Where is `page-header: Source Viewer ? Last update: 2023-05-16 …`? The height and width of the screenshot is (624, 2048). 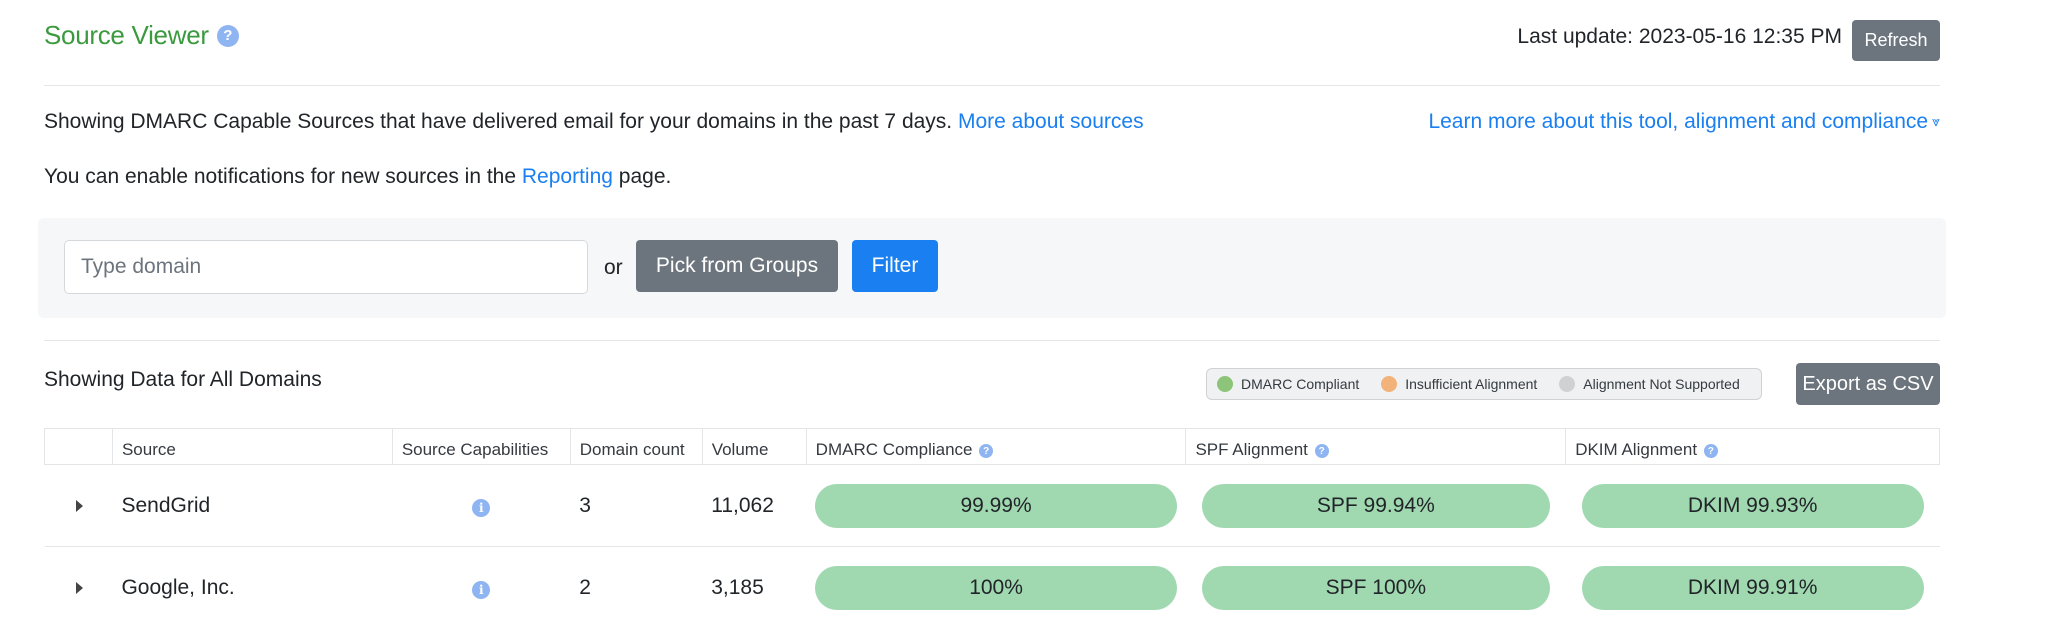
page-header: Source Viewer ? Last update: 2023-05-16 … is located at coordinates (992, 43).